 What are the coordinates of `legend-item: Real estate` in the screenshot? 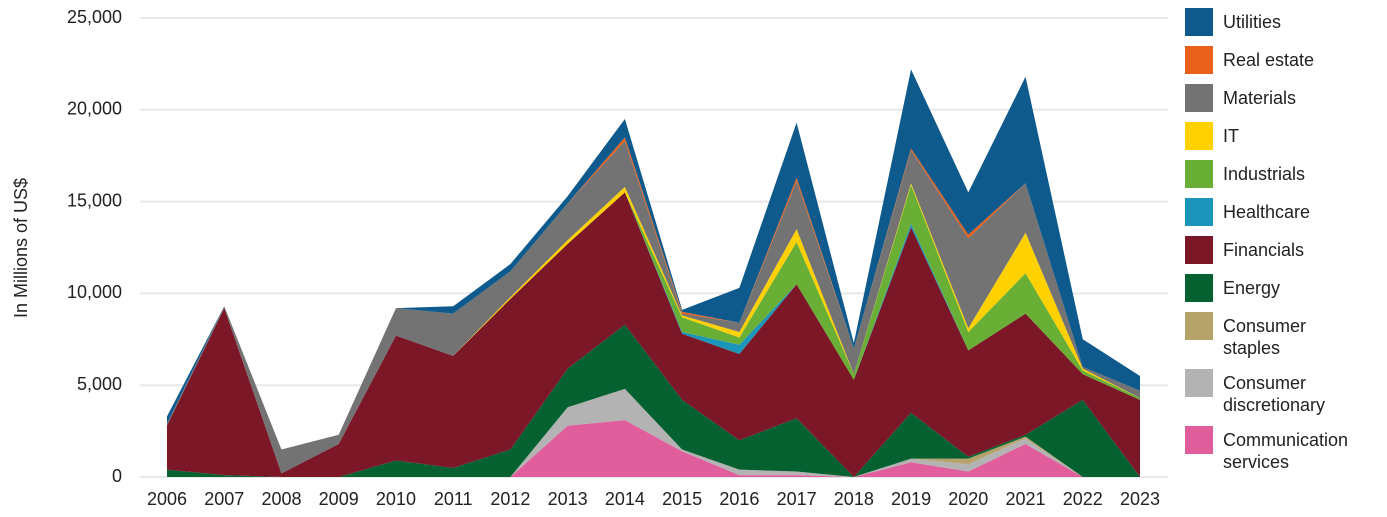 It's located at (1285, 60).